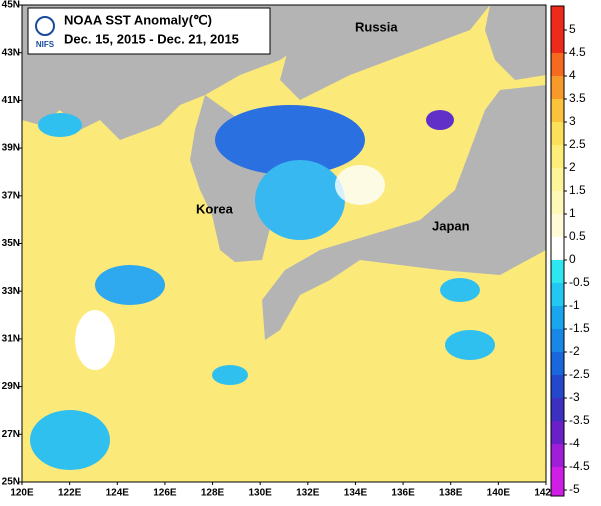 The width and height of the screenshot is (601, 506). What do you see at coordinates (376, 26) in the screenshot?
I see `place-label: Russia` at bounding box center [376, 26].